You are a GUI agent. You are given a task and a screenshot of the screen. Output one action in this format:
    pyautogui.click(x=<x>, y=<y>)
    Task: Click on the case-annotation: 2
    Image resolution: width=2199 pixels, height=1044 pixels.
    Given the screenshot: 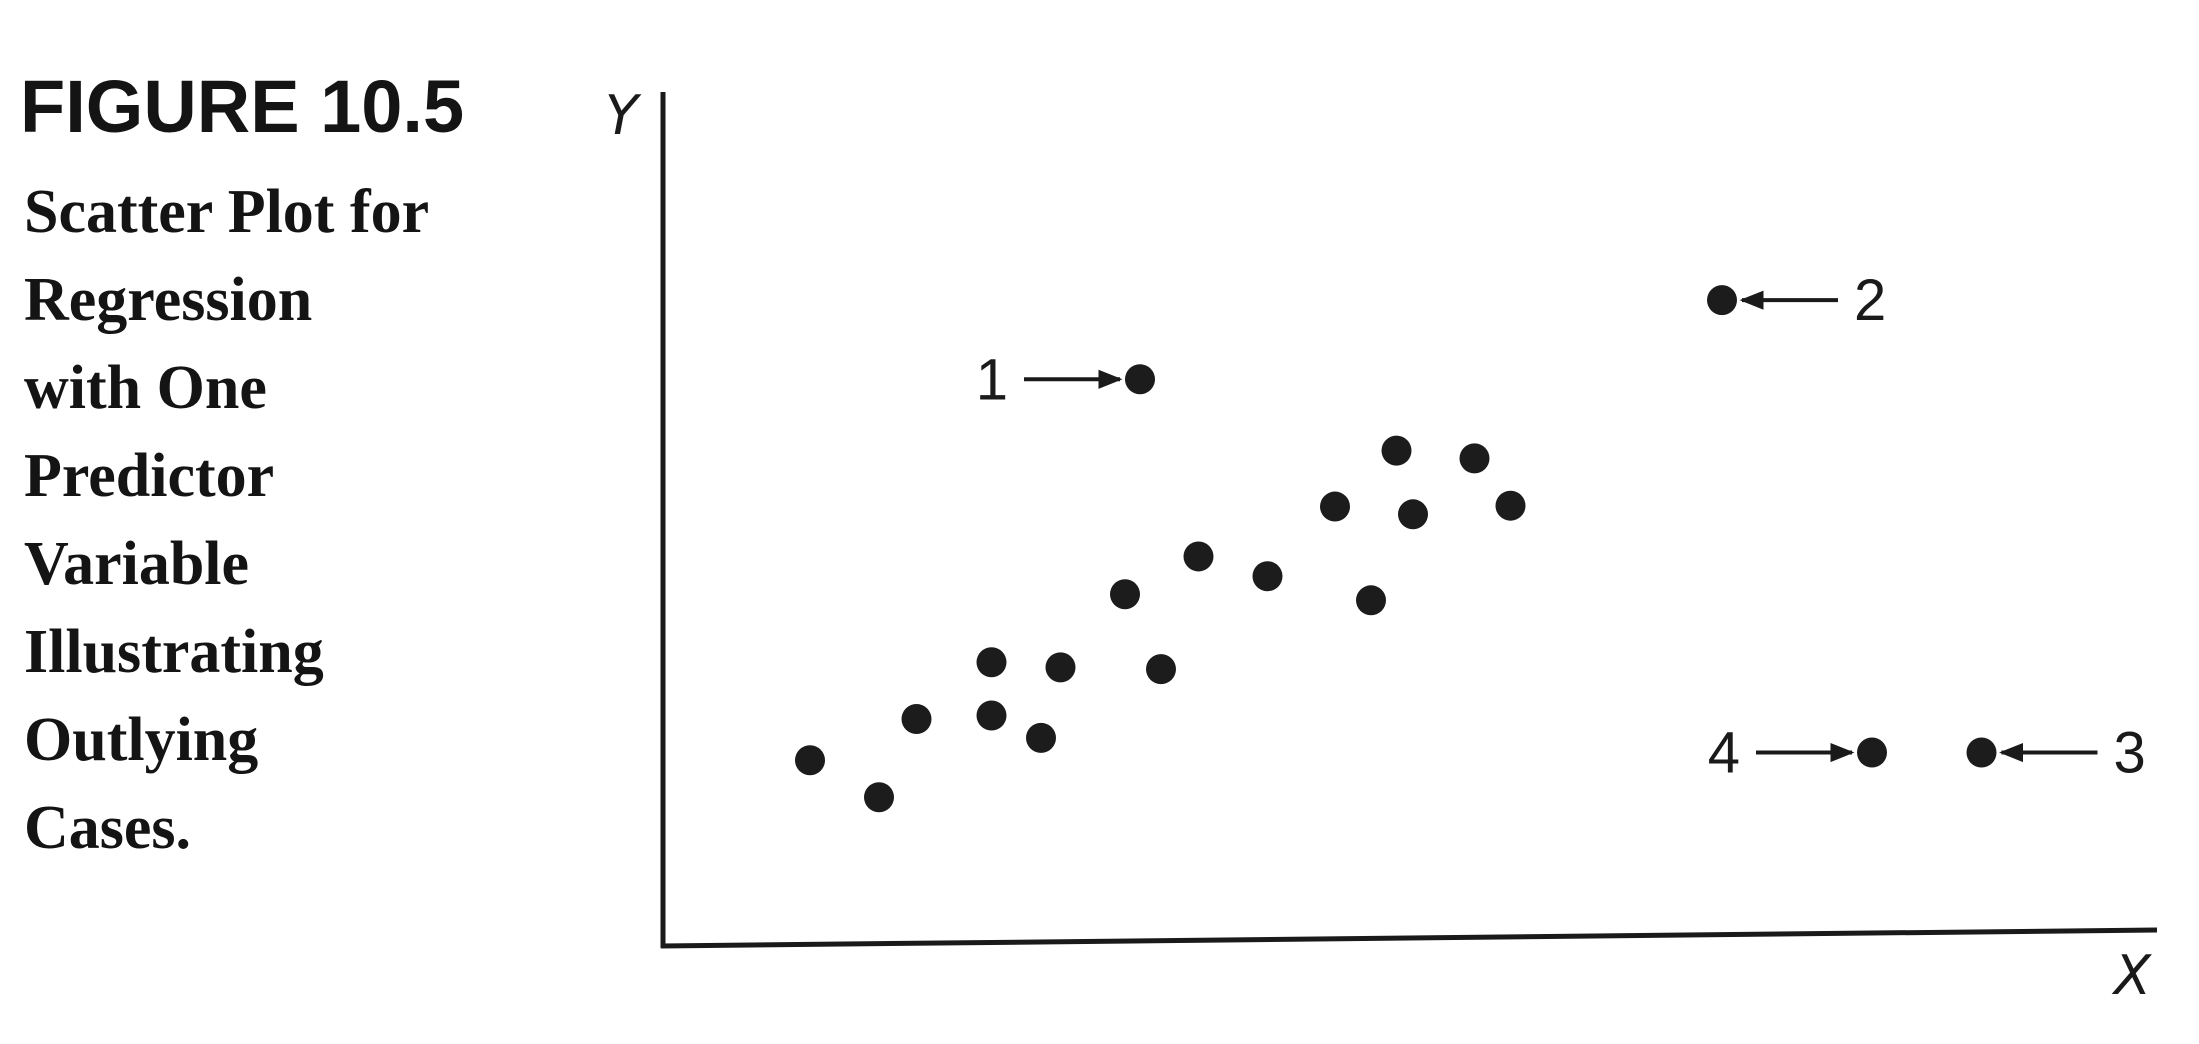 What is the action you would take?
    pyautogui.click(x=1812, y=300)
    